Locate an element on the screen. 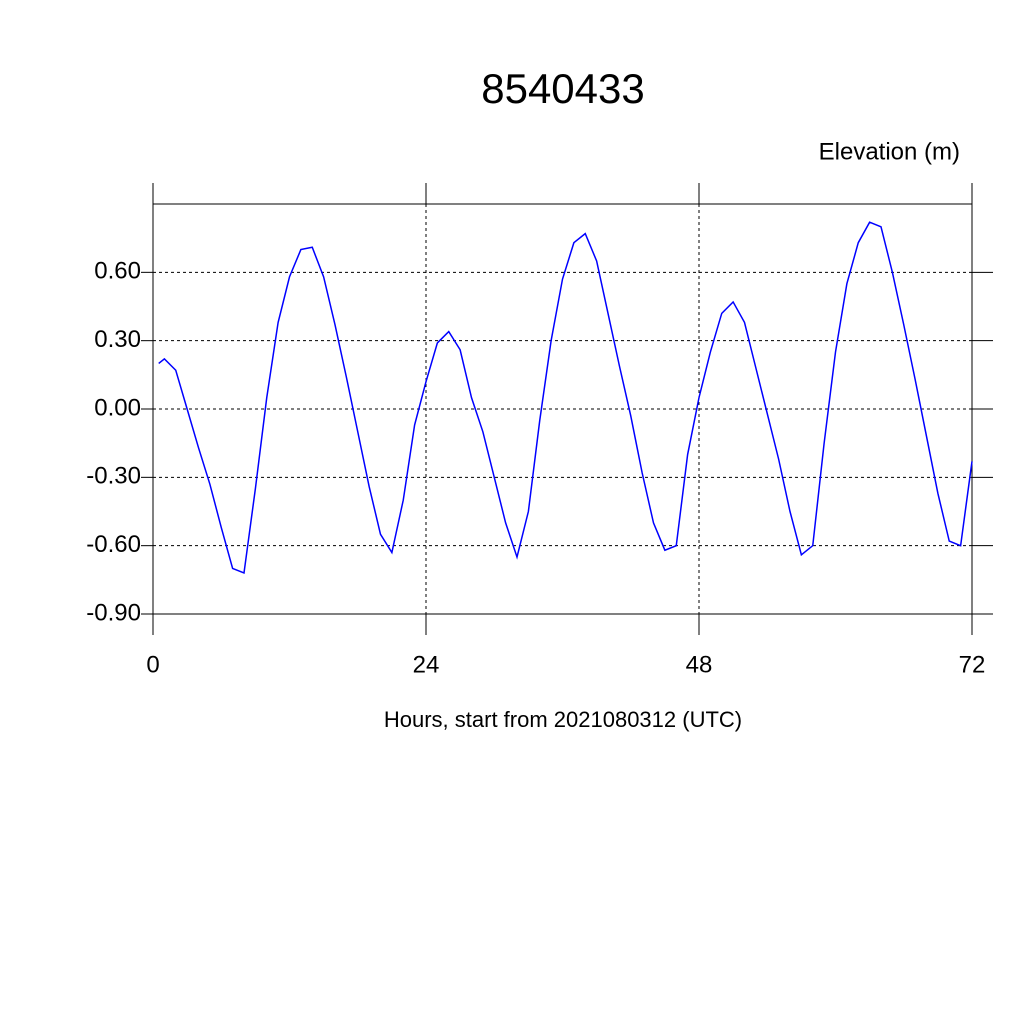  y-tick-label: -0.30 is located at coordinates (113, 476).